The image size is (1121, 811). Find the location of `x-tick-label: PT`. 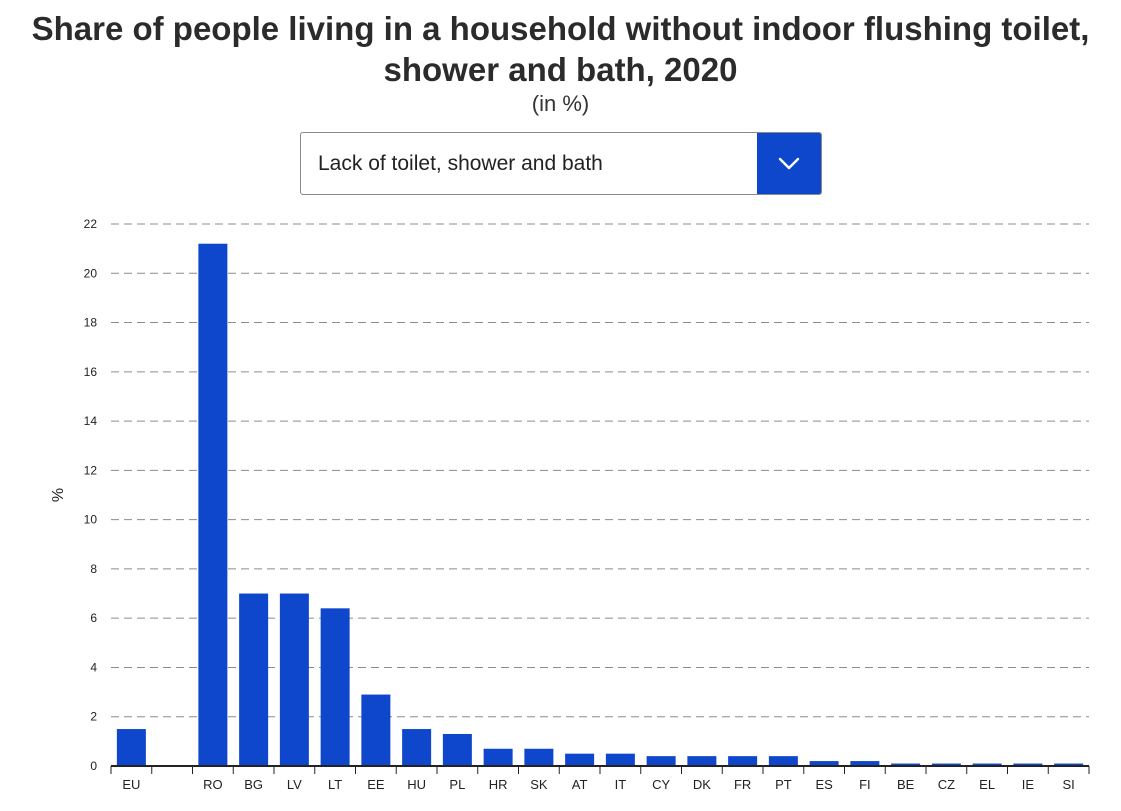

x-tick-label: PT is located at coordinates (783, 784).